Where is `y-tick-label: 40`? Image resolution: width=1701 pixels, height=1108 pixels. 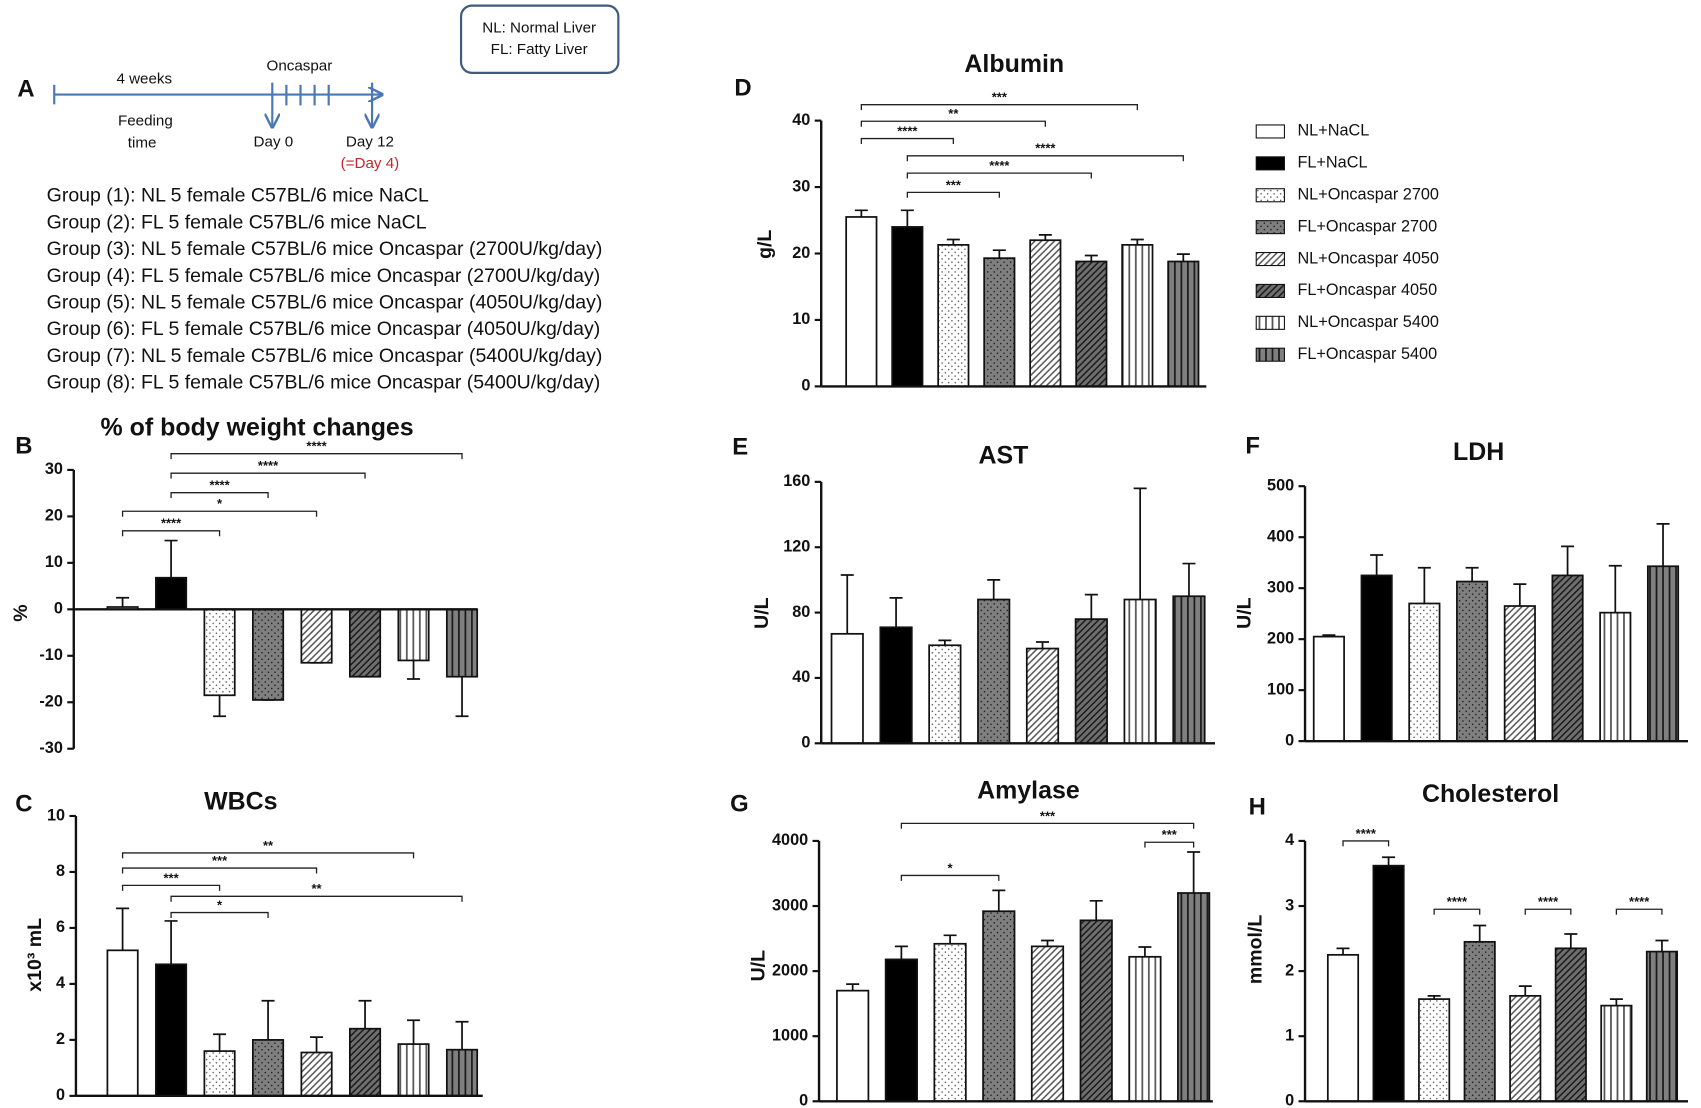
y-tick-label: 40 is located at coordinates (801, 677).